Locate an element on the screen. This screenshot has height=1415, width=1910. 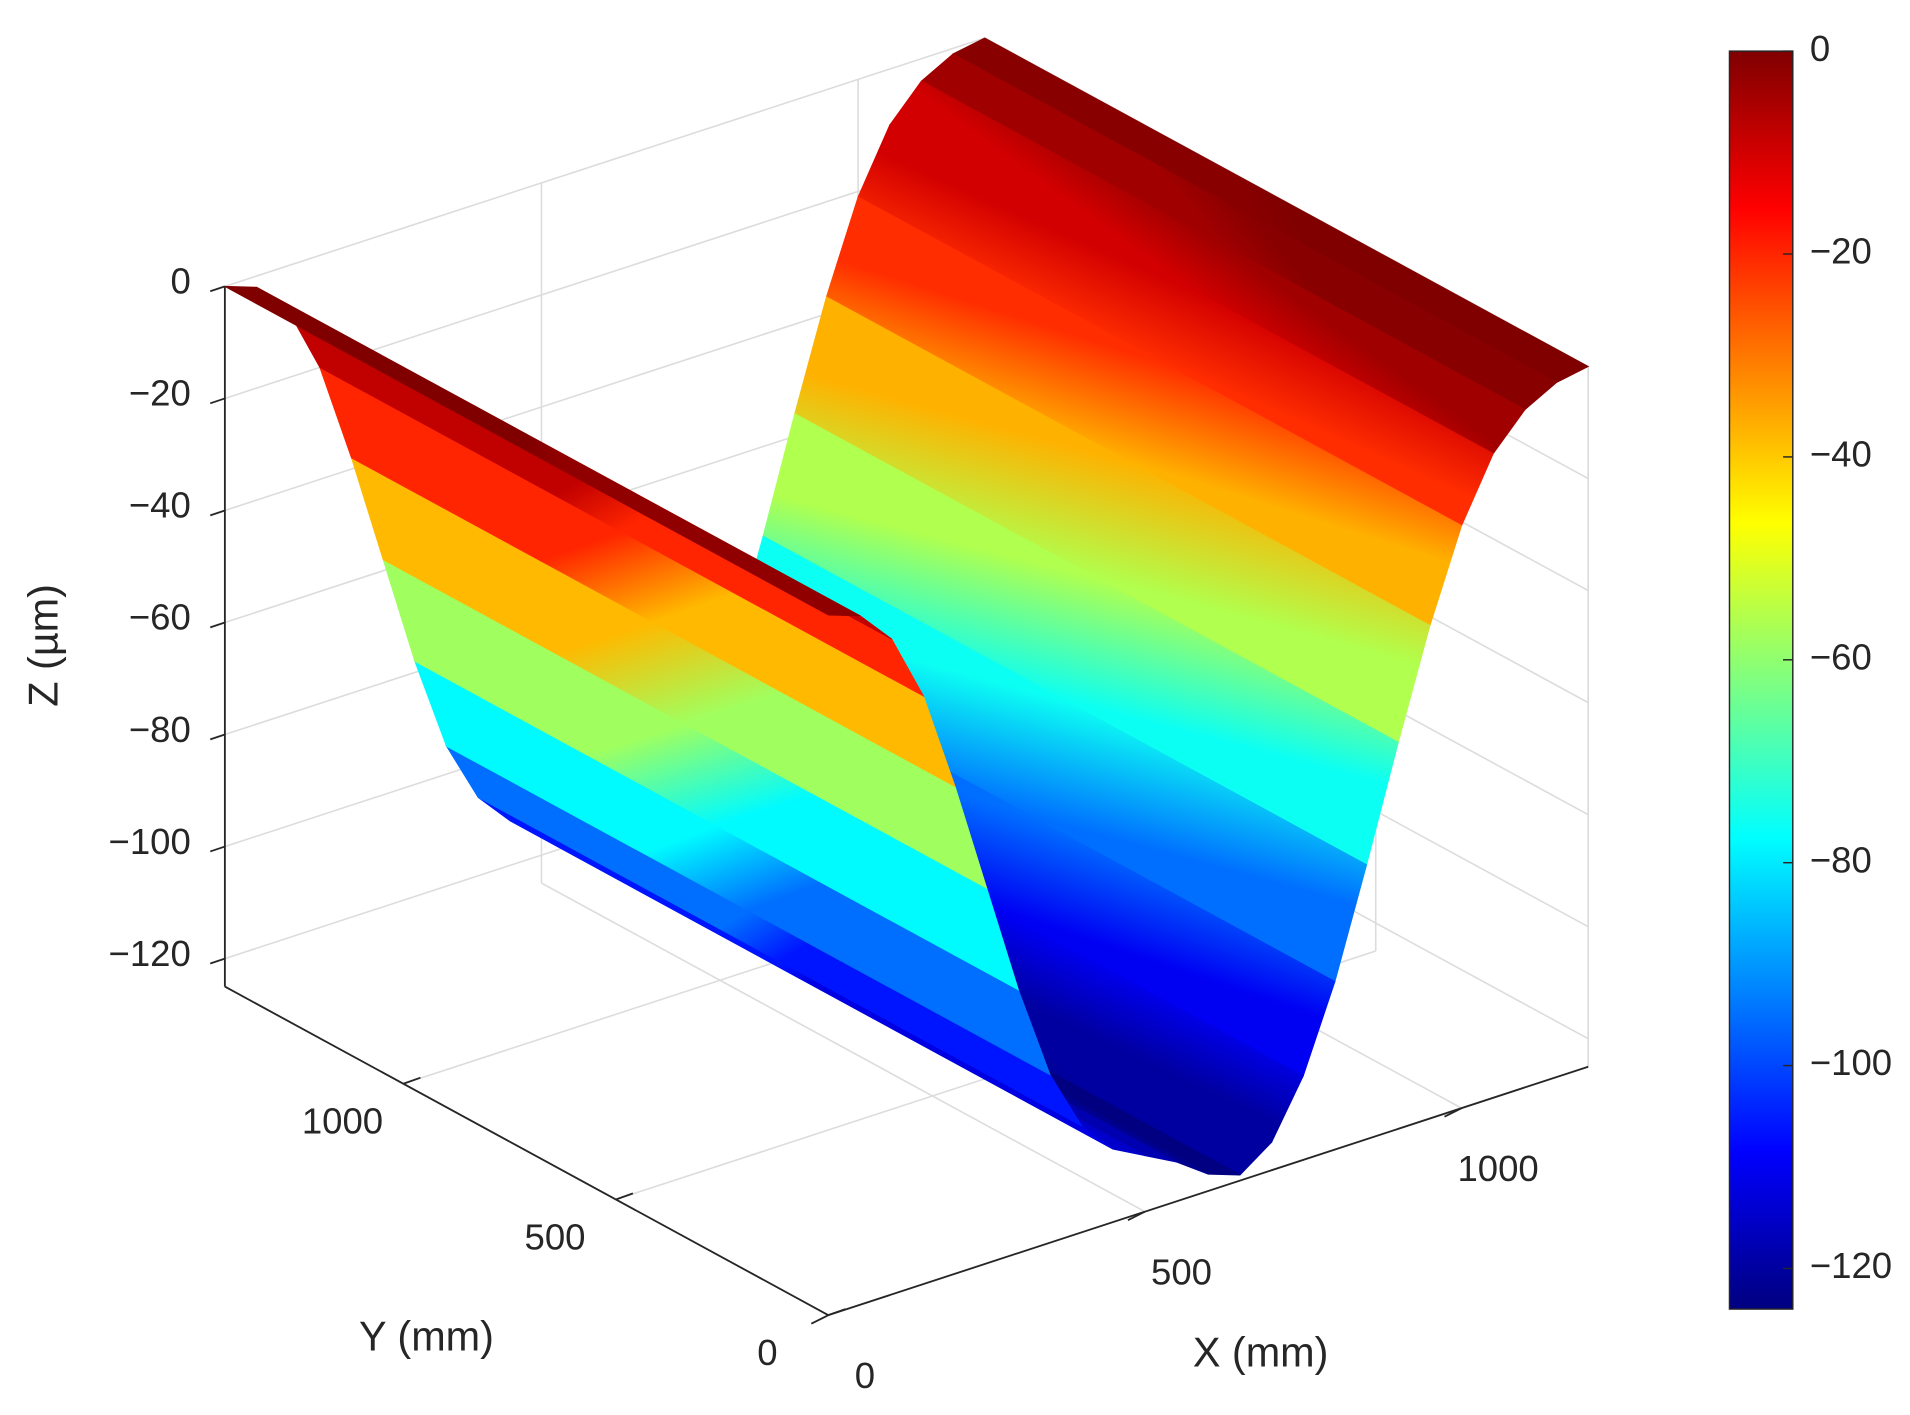
x-tick-label: 500 is located at coordinates (1181, 1272).